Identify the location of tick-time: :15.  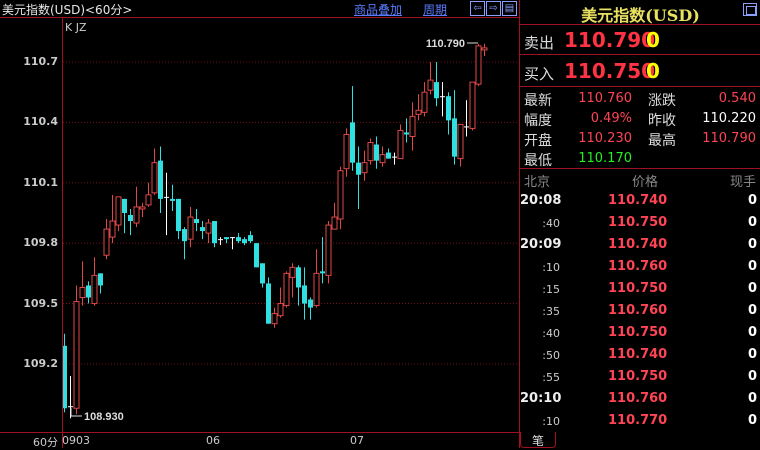
(551, 289).